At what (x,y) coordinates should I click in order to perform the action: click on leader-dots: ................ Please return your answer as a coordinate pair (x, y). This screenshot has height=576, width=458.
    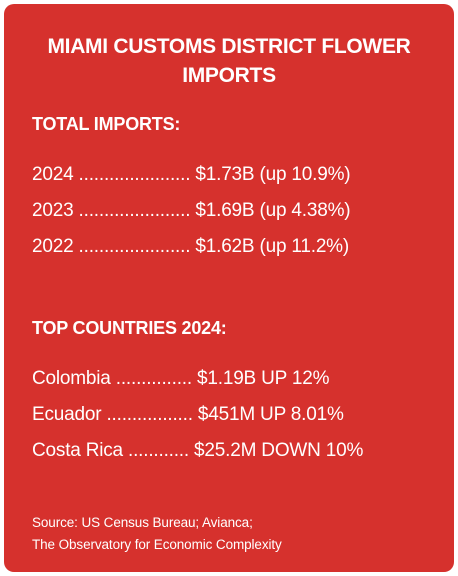
    Looking at the image, I should click on (154, 378).